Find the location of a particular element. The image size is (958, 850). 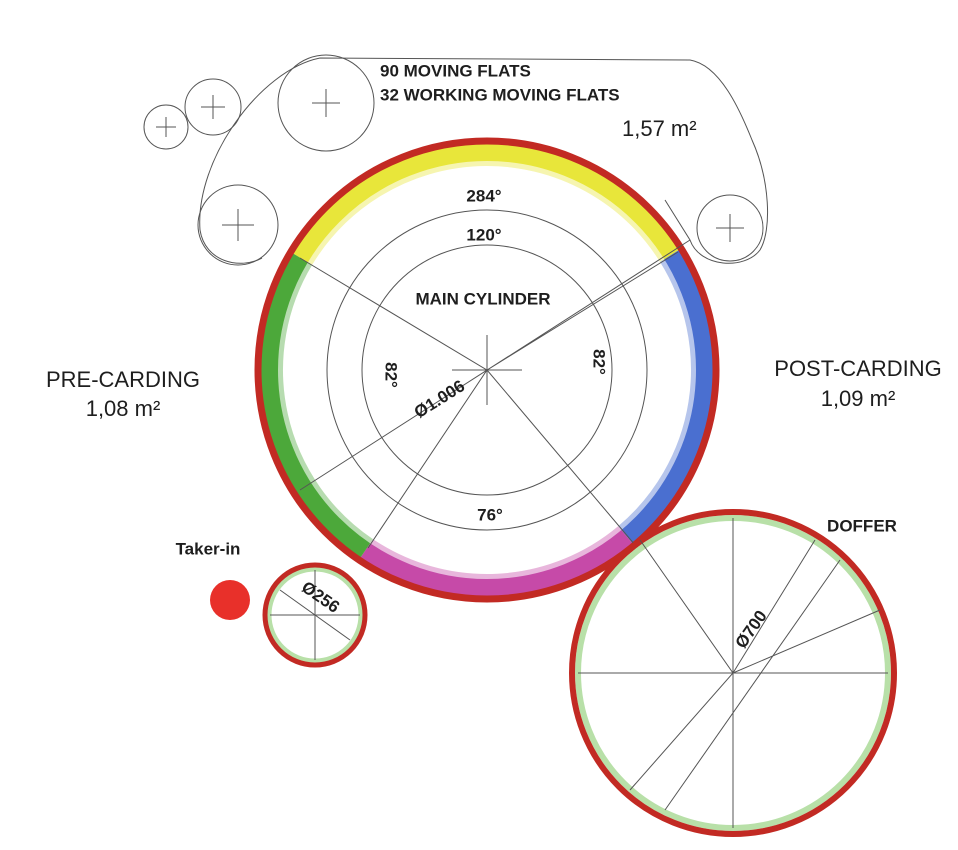

flats-total: 90 MOVING FLATS is located at coordinates (455, 70).